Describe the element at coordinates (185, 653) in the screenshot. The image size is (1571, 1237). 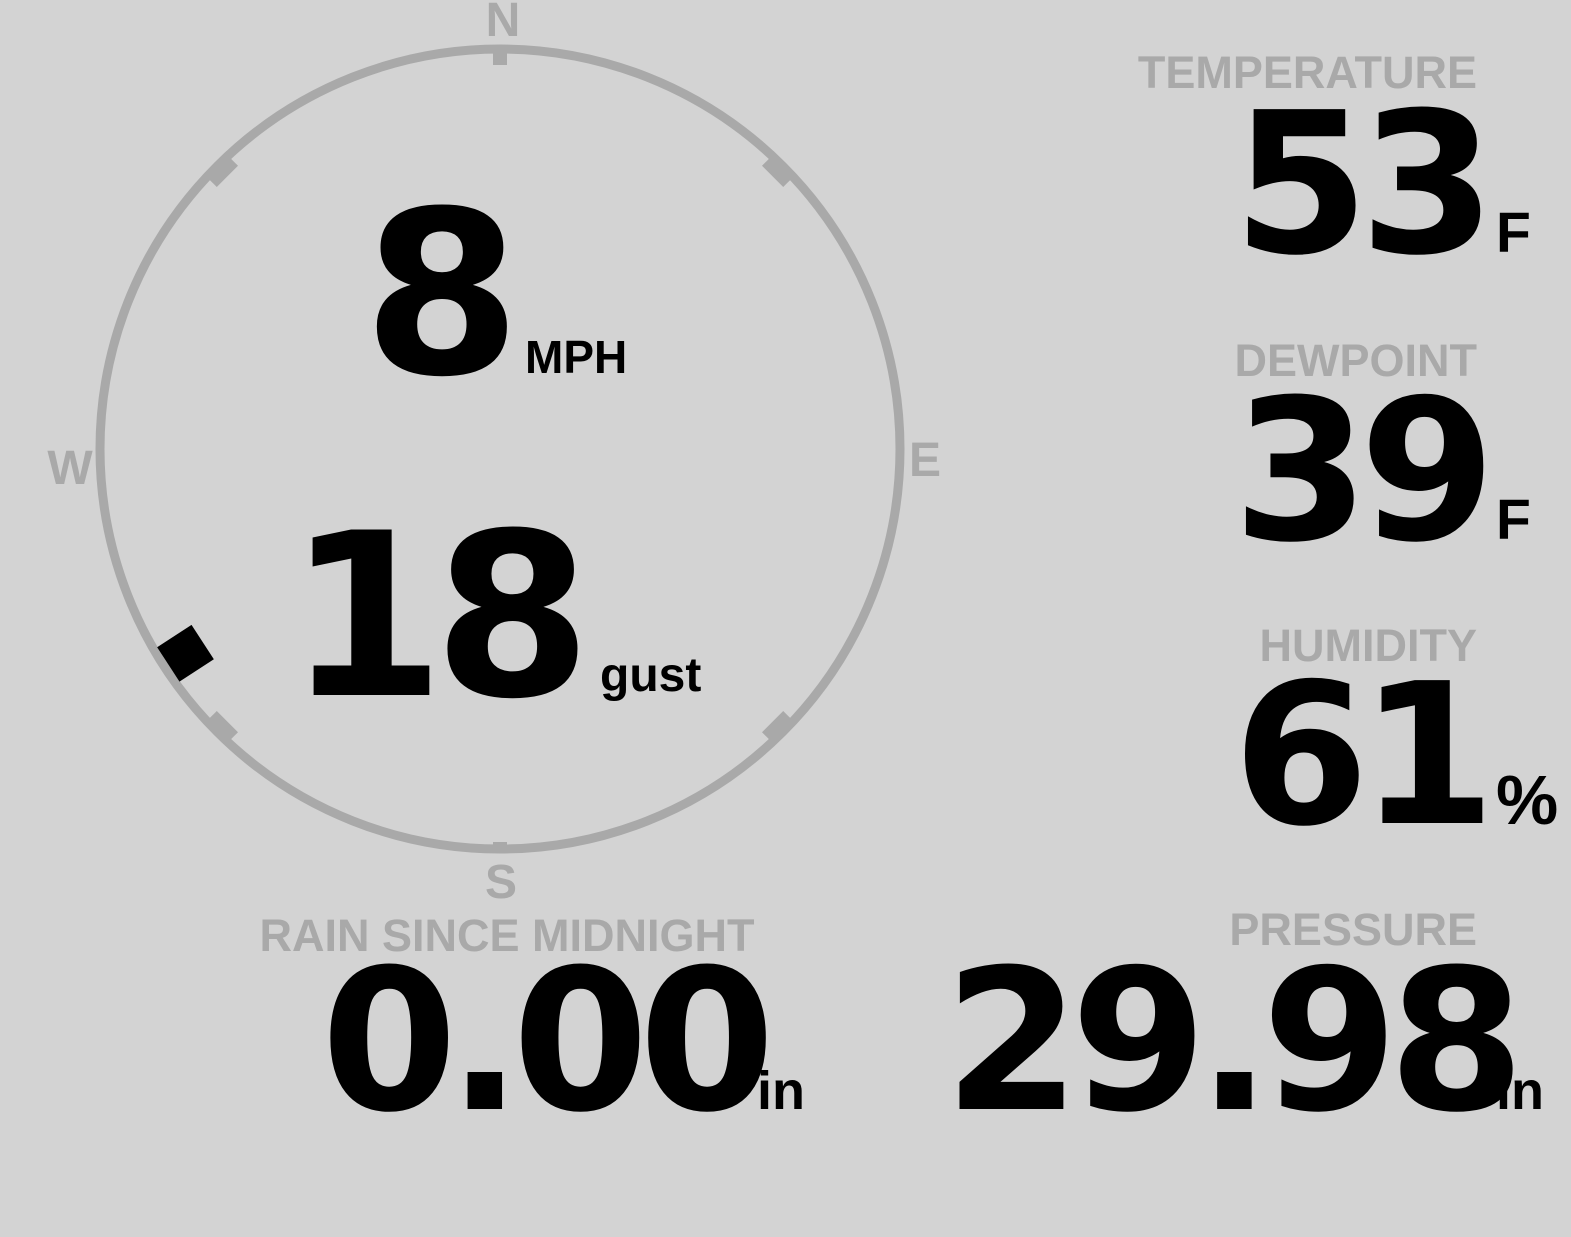
I see `wind-direction-marker` at that location.